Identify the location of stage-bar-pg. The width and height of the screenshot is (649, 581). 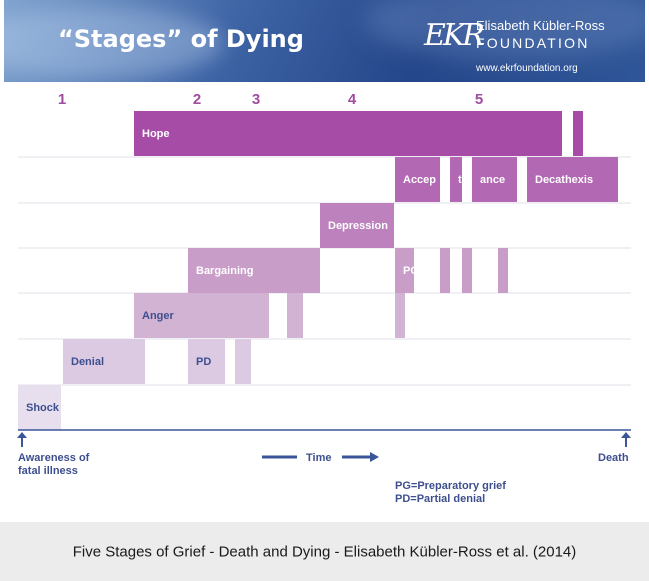
(404, 270).